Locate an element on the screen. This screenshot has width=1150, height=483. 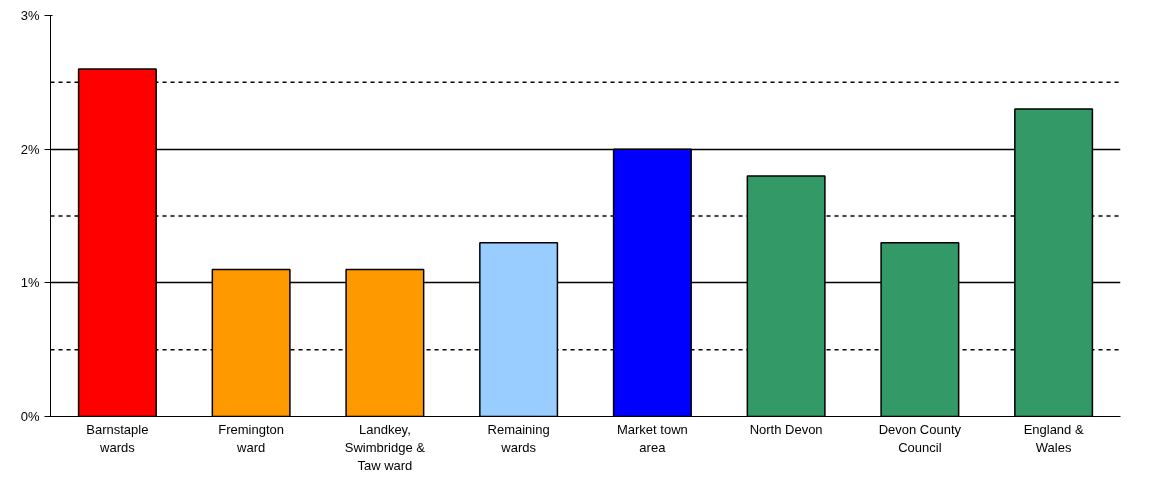
x-tick-label: Landkey, Swimbridge & Taw ward is located at coordinates (385, 447).